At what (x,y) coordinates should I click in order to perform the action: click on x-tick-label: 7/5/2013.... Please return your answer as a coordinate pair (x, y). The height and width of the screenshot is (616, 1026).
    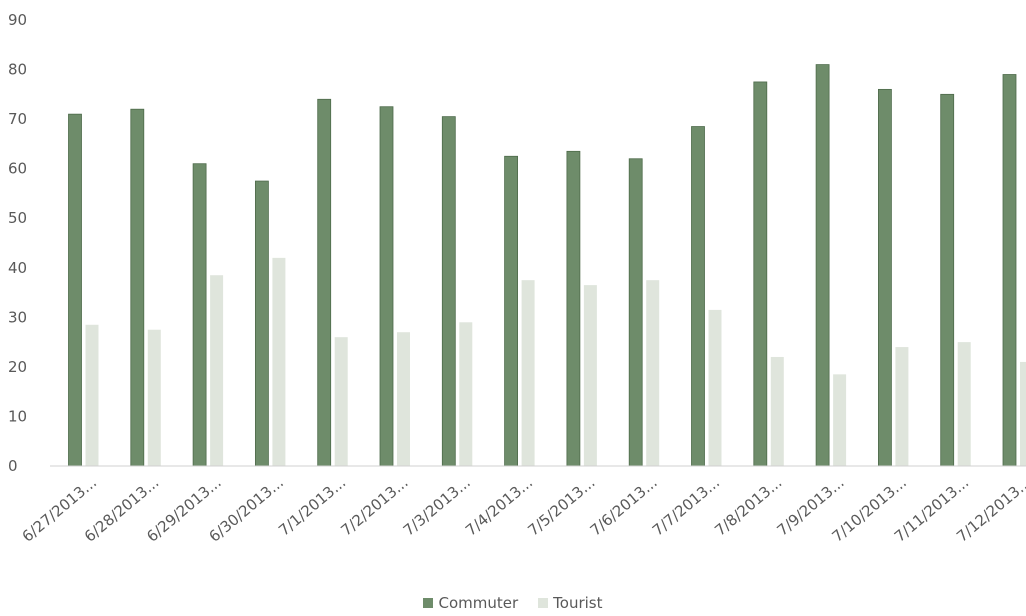
    Looking at the image, I should click on (561, 506).